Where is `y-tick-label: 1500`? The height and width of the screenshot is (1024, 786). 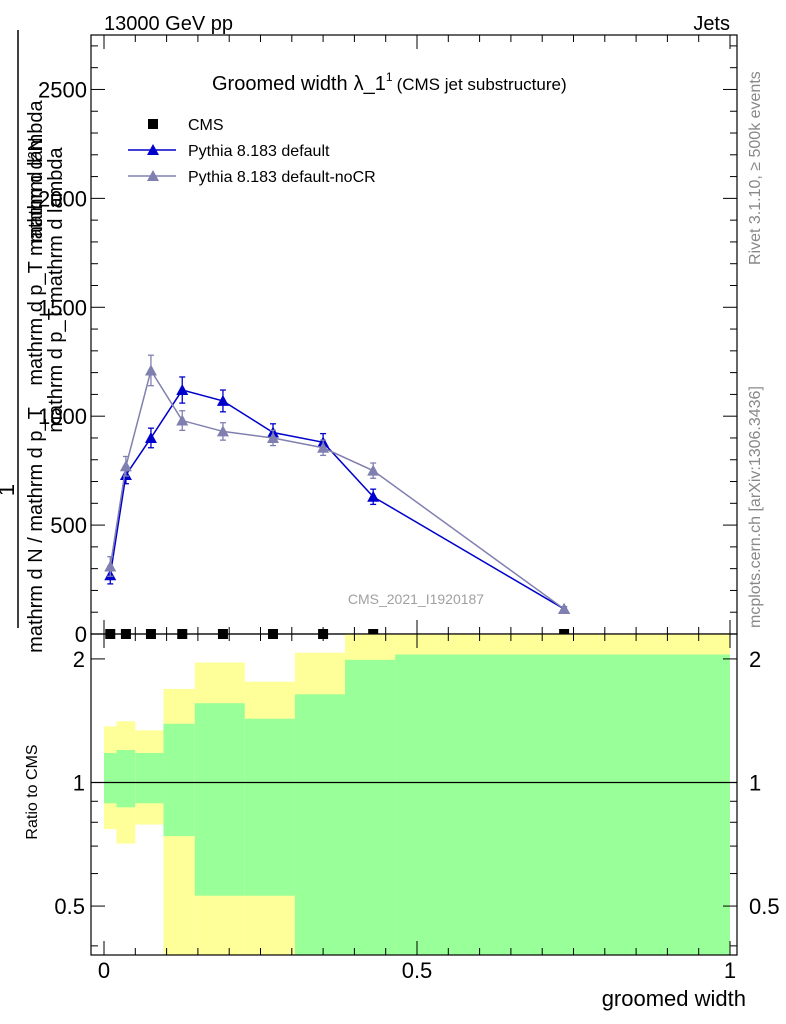
y-tick-label: 1500 is located at coordinates (62, 307).